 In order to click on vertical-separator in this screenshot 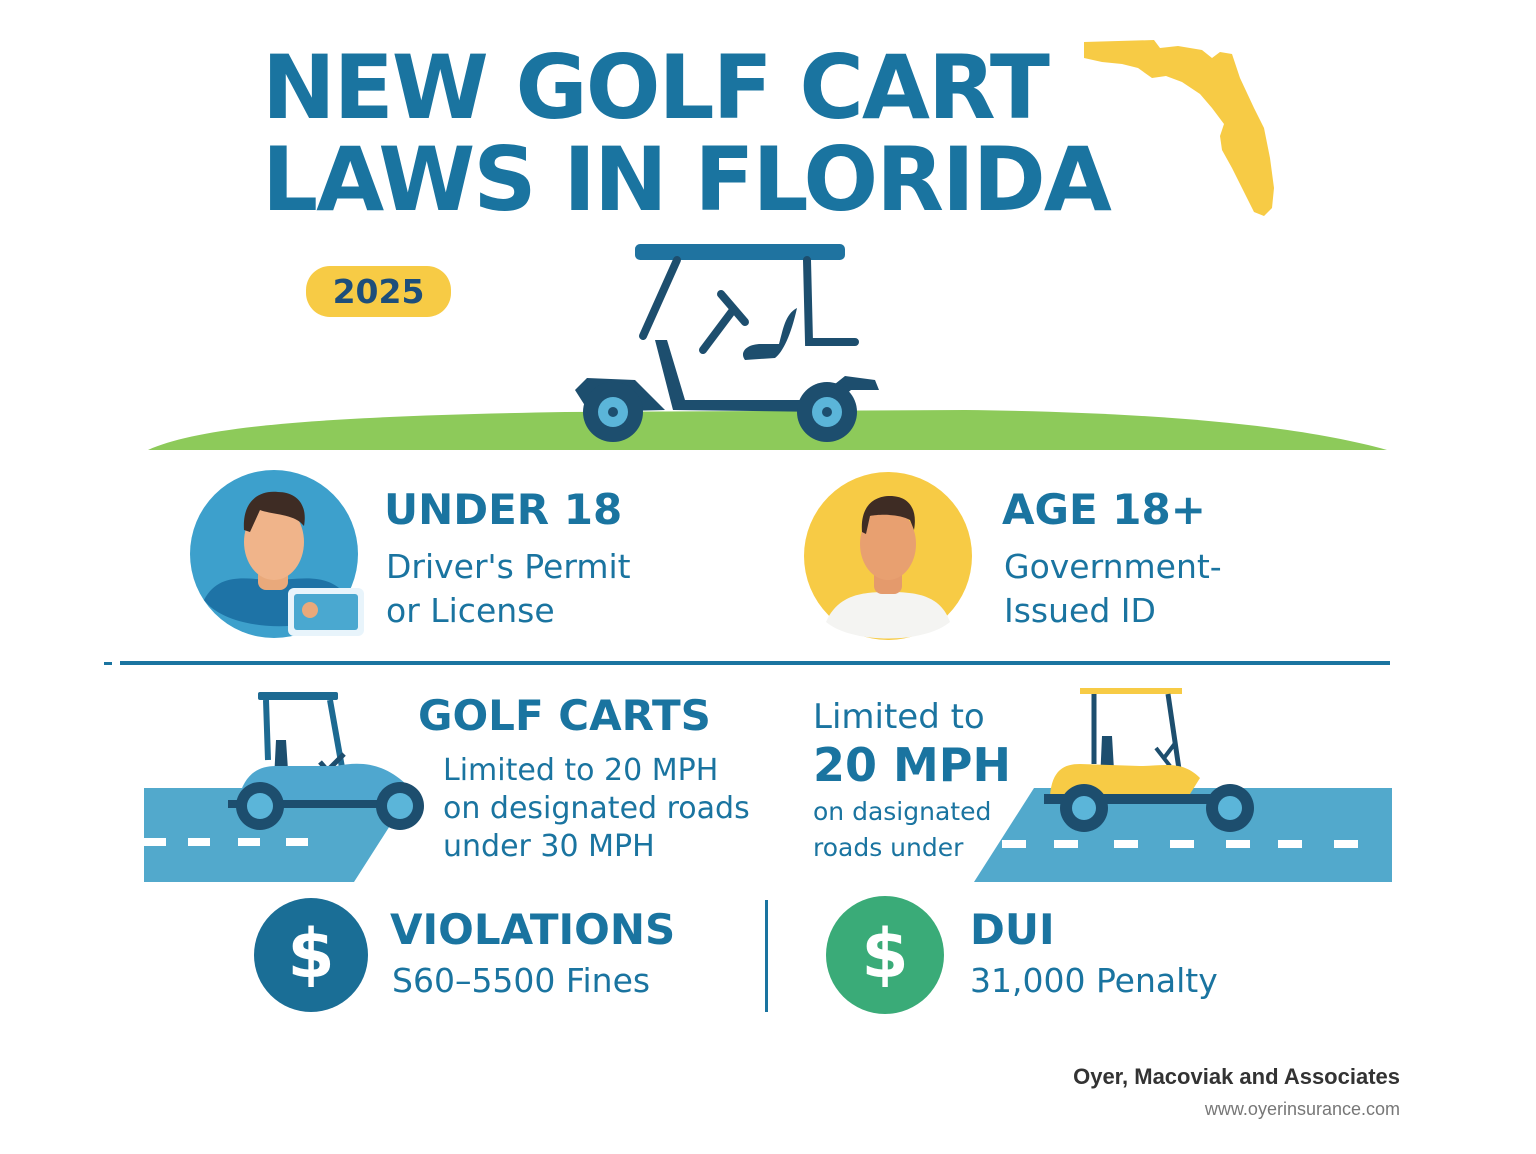, I will do `click(766, 956)`.